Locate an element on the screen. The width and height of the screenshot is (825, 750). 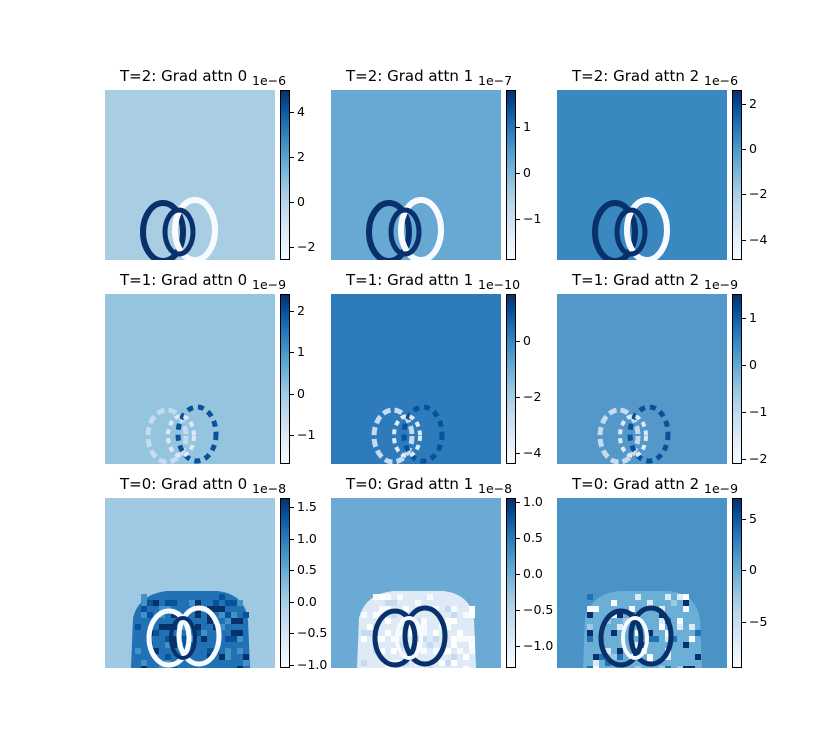
colorbar-offset-label: 1e−9 is located at coordinates (721, 284).